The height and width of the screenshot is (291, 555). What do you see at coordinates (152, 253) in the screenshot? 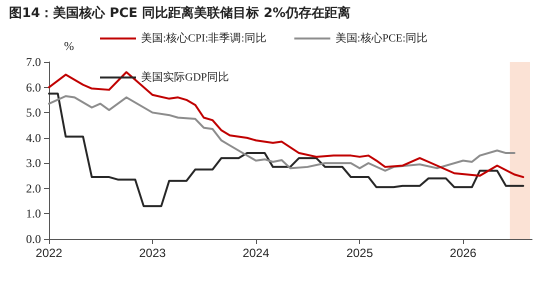
I see `x-tick-label: 2023` at bounding box center [152, 253].